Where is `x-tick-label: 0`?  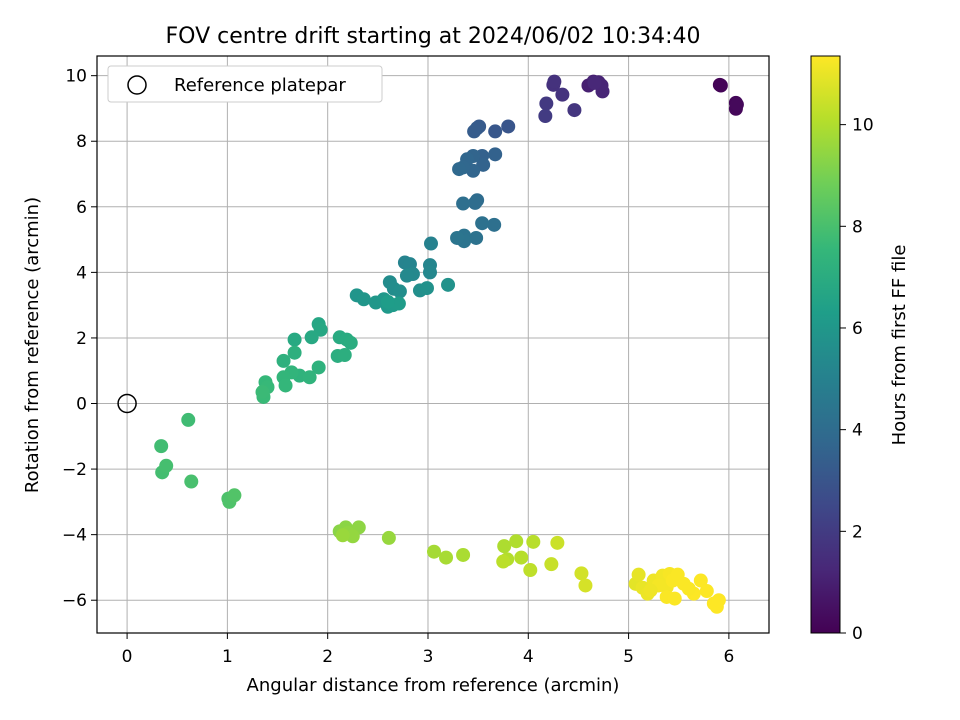 x-tick-label: 0 is located at coordinates (127, 657).